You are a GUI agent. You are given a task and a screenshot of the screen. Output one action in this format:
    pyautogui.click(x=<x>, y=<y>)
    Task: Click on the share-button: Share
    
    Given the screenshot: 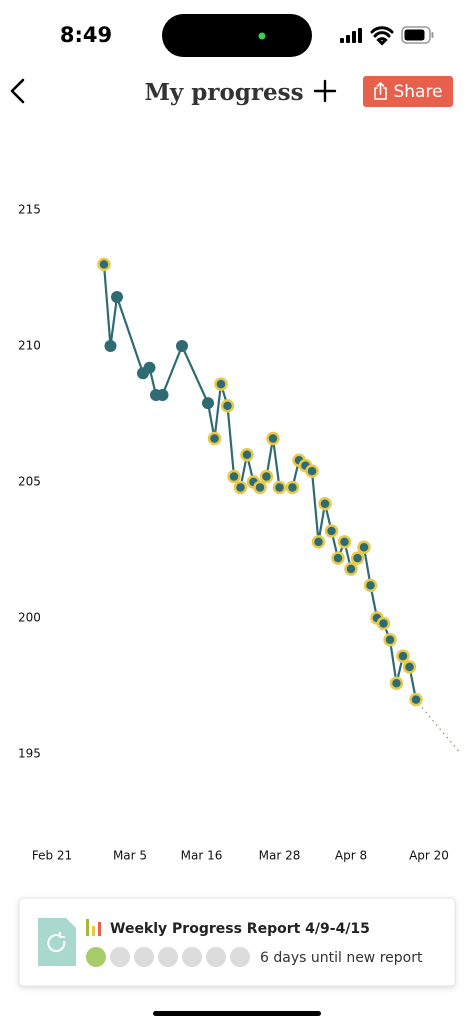 What is the action you would take?
    pyautogui.click(x=408, y=91)
    